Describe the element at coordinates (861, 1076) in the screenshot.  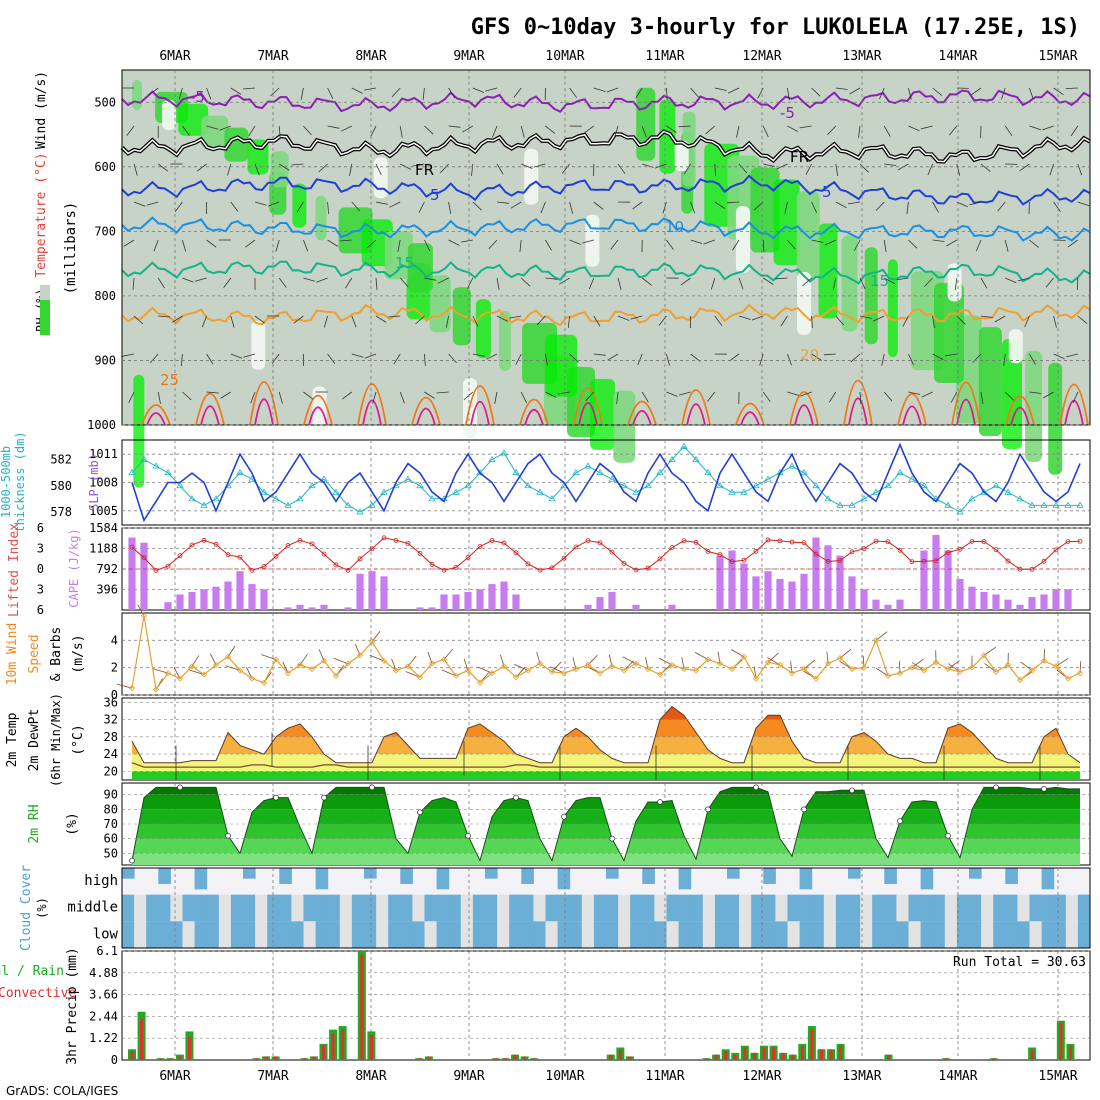
I see `day-label-bottom: 13MAR` at that location.